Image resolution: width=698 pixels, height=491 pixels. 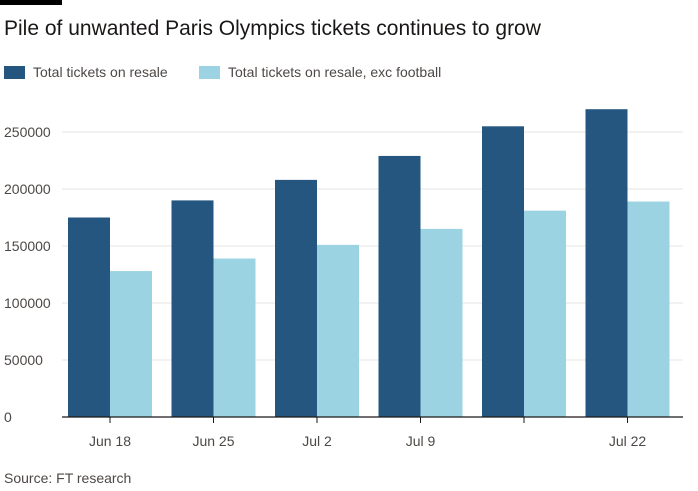 What do you see at coordinates (31, 2) in the screenshot?
I see `header-accent-bar` at bounding box center [31, 2].